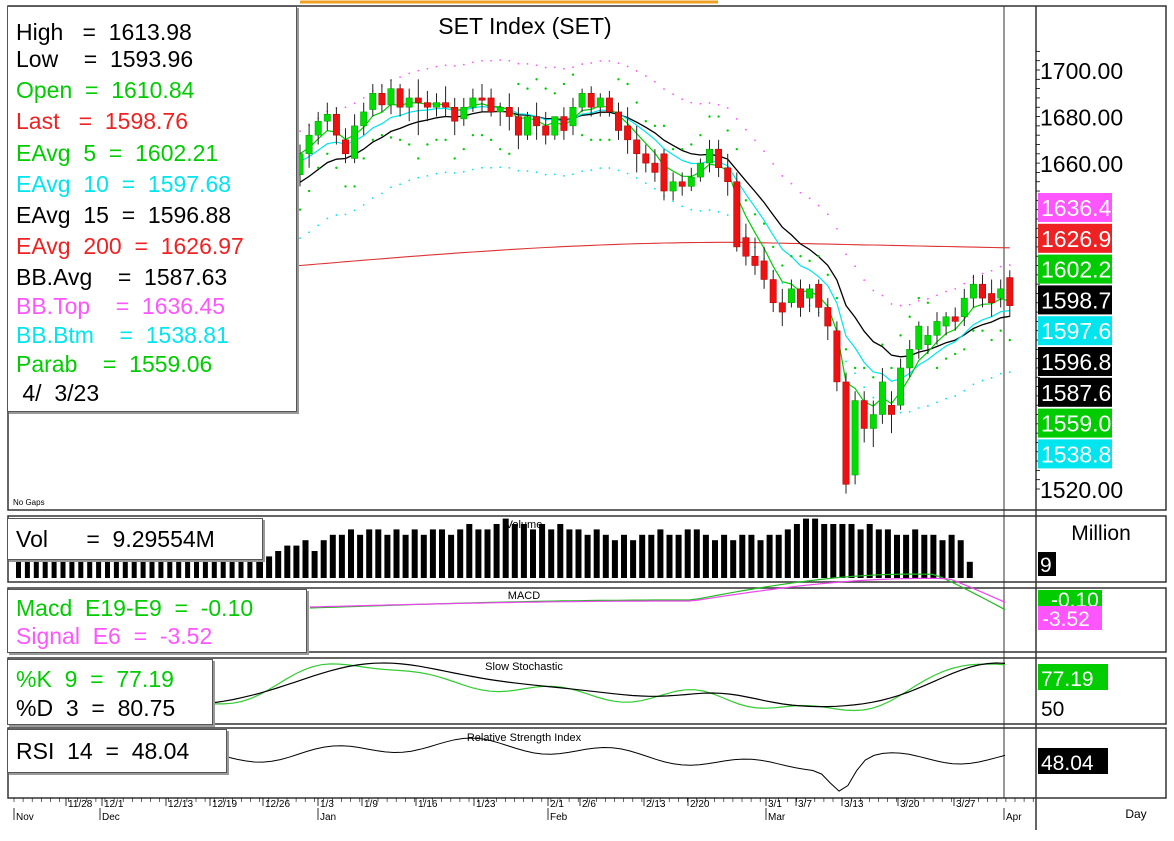 The width and height of the screenshot is (1174, 841). I want to click on macd-title: MACD, so click(524, 596).